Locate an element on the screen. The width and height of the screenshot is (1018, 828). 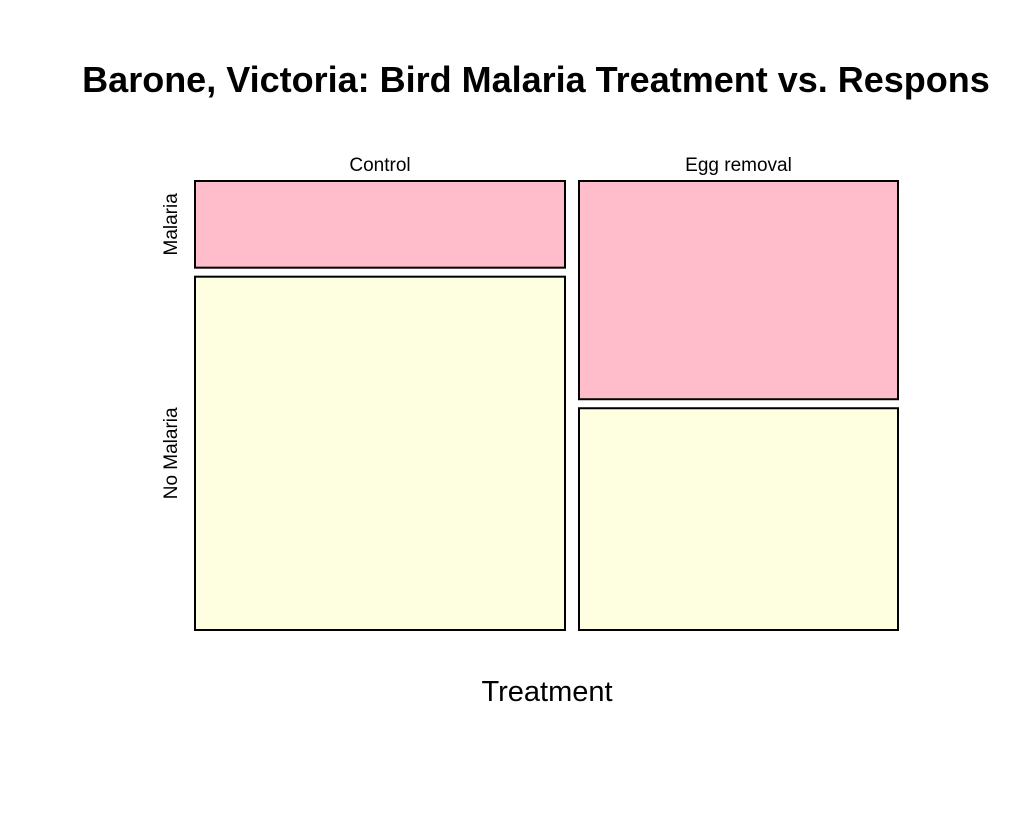
category-label-egg-removal: Egg removal is located at coordinates (738, 165).